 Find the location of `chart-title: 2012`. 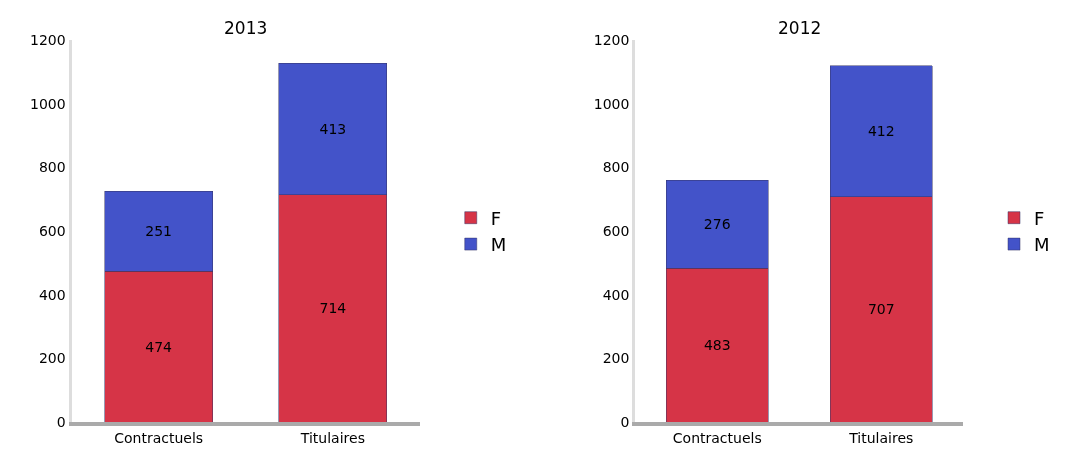

chart-title: 2012 is located at coordinates (800, 28).